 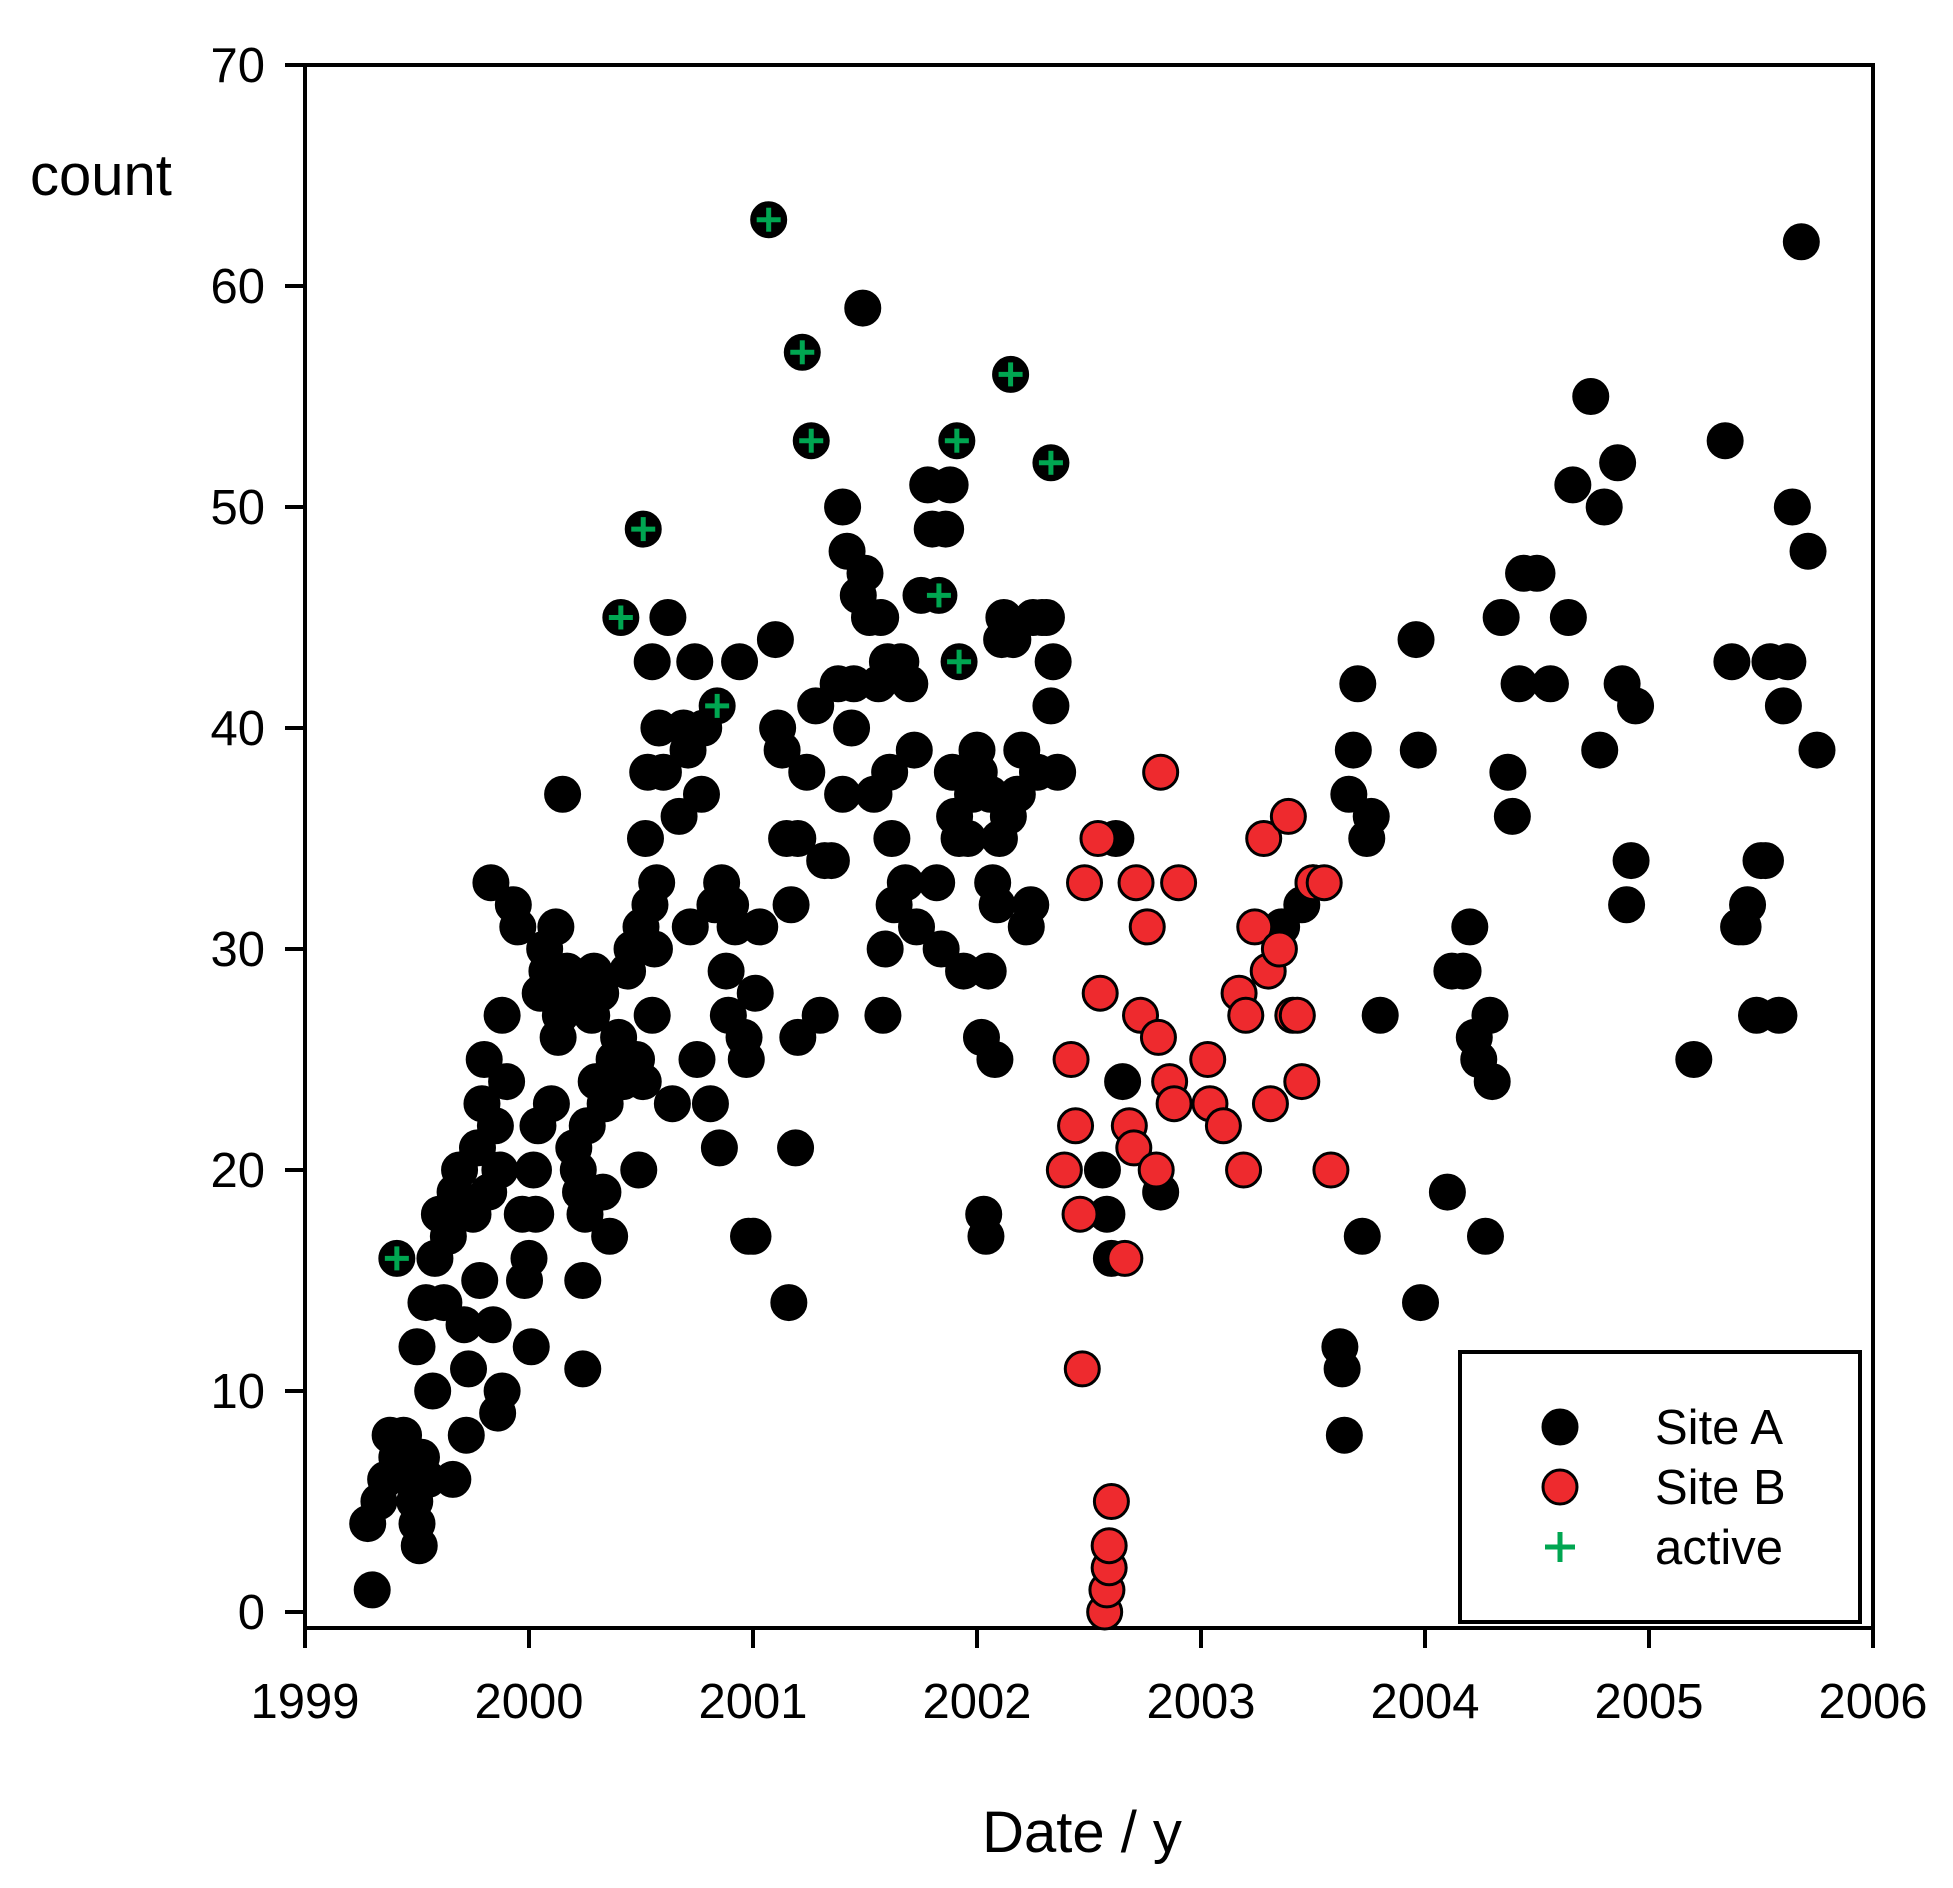 What do you see at coordinates (237, 287) in the screenshot?
I see `y-tick-label: 60` at bounding box center [237, 287].